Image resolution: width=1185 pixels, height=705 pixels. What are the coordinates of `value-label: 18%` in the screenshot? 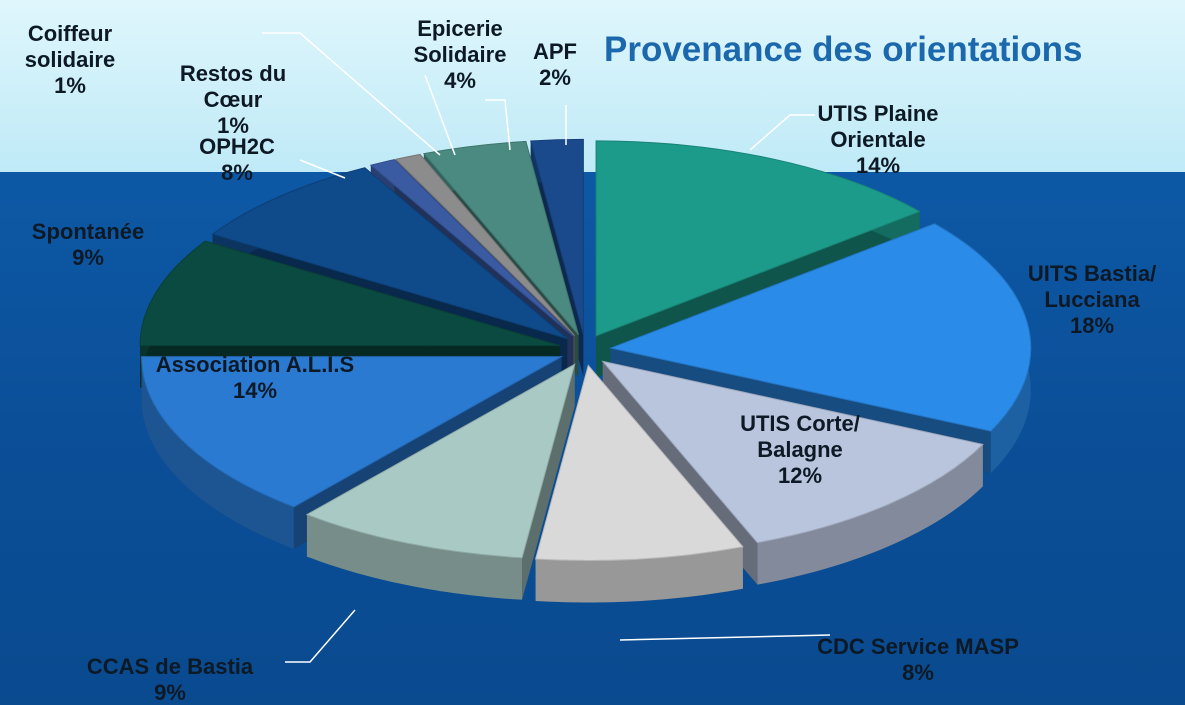 It's located at (1092, 325).